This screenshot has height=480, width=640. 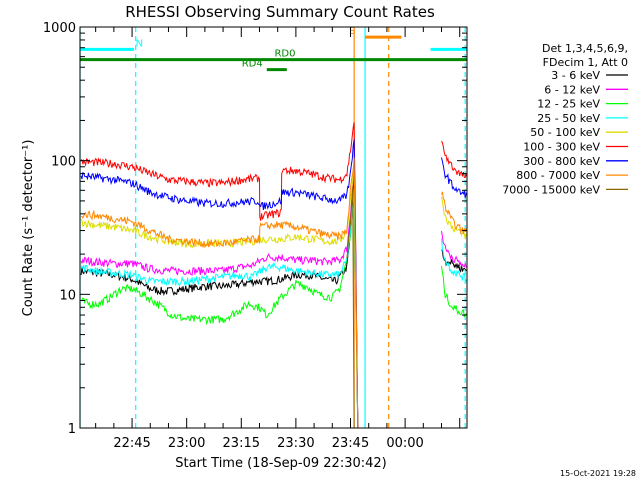 What do you see at coordinates (59, 28) in the screenshot?
I see `y-tick-label-3: 1000` at bounding box center [59, 28].